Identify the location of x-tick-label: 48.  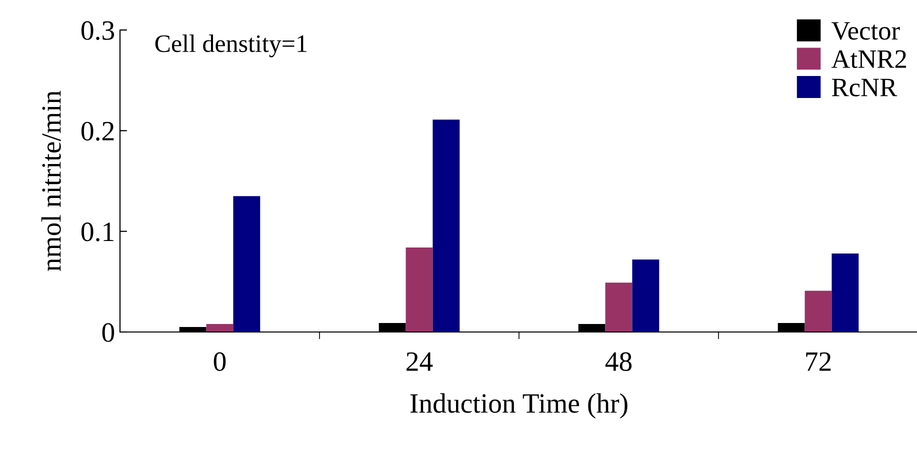
(618, 361).